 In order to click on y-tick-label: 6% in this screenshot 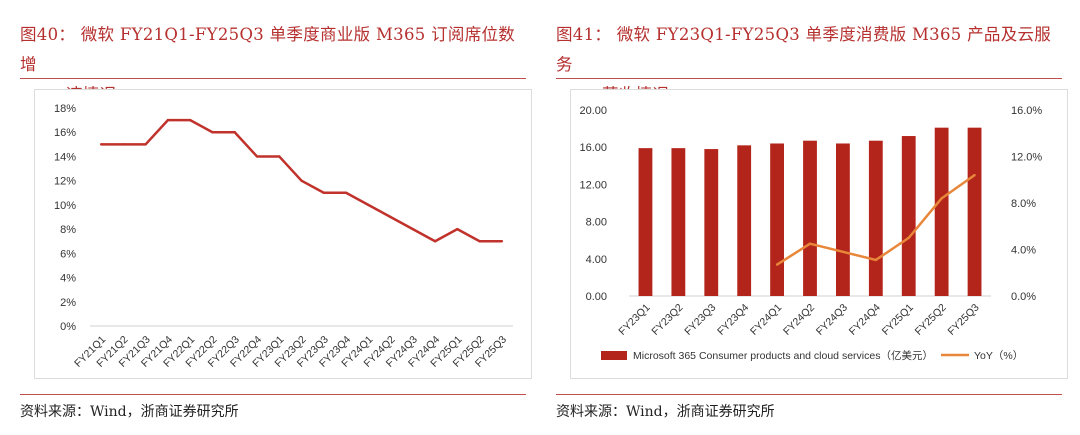, I will do `click(68, 254)`.